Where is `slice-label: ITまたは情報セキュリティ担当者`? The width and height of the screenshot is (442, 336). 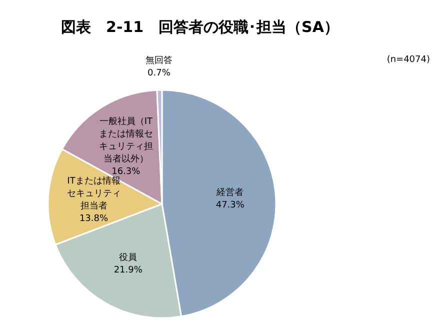
slice-label: ITまたは情報セキュリティ担当者 is located at coordinates (93, 194).